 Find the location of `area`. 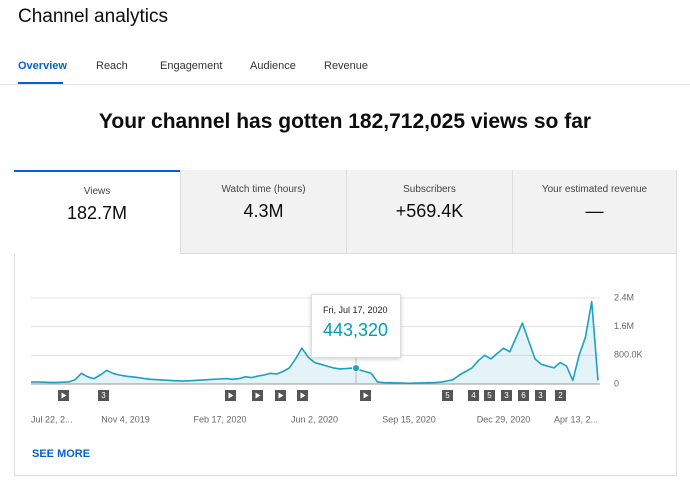

area is located at coordinates (314, 342).